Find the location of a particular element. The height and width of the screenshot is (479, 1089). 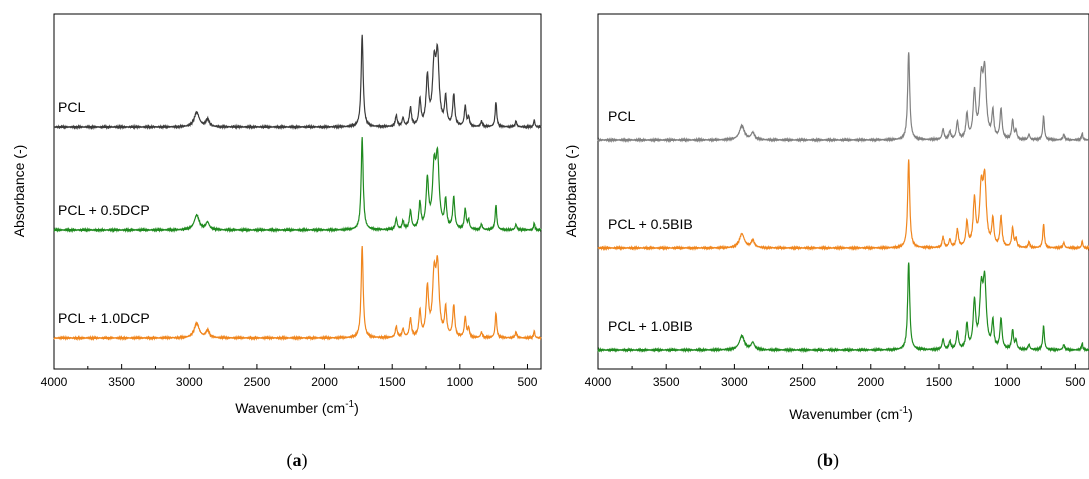

panel-label-b: (b) is located at coordinates (828, 460).